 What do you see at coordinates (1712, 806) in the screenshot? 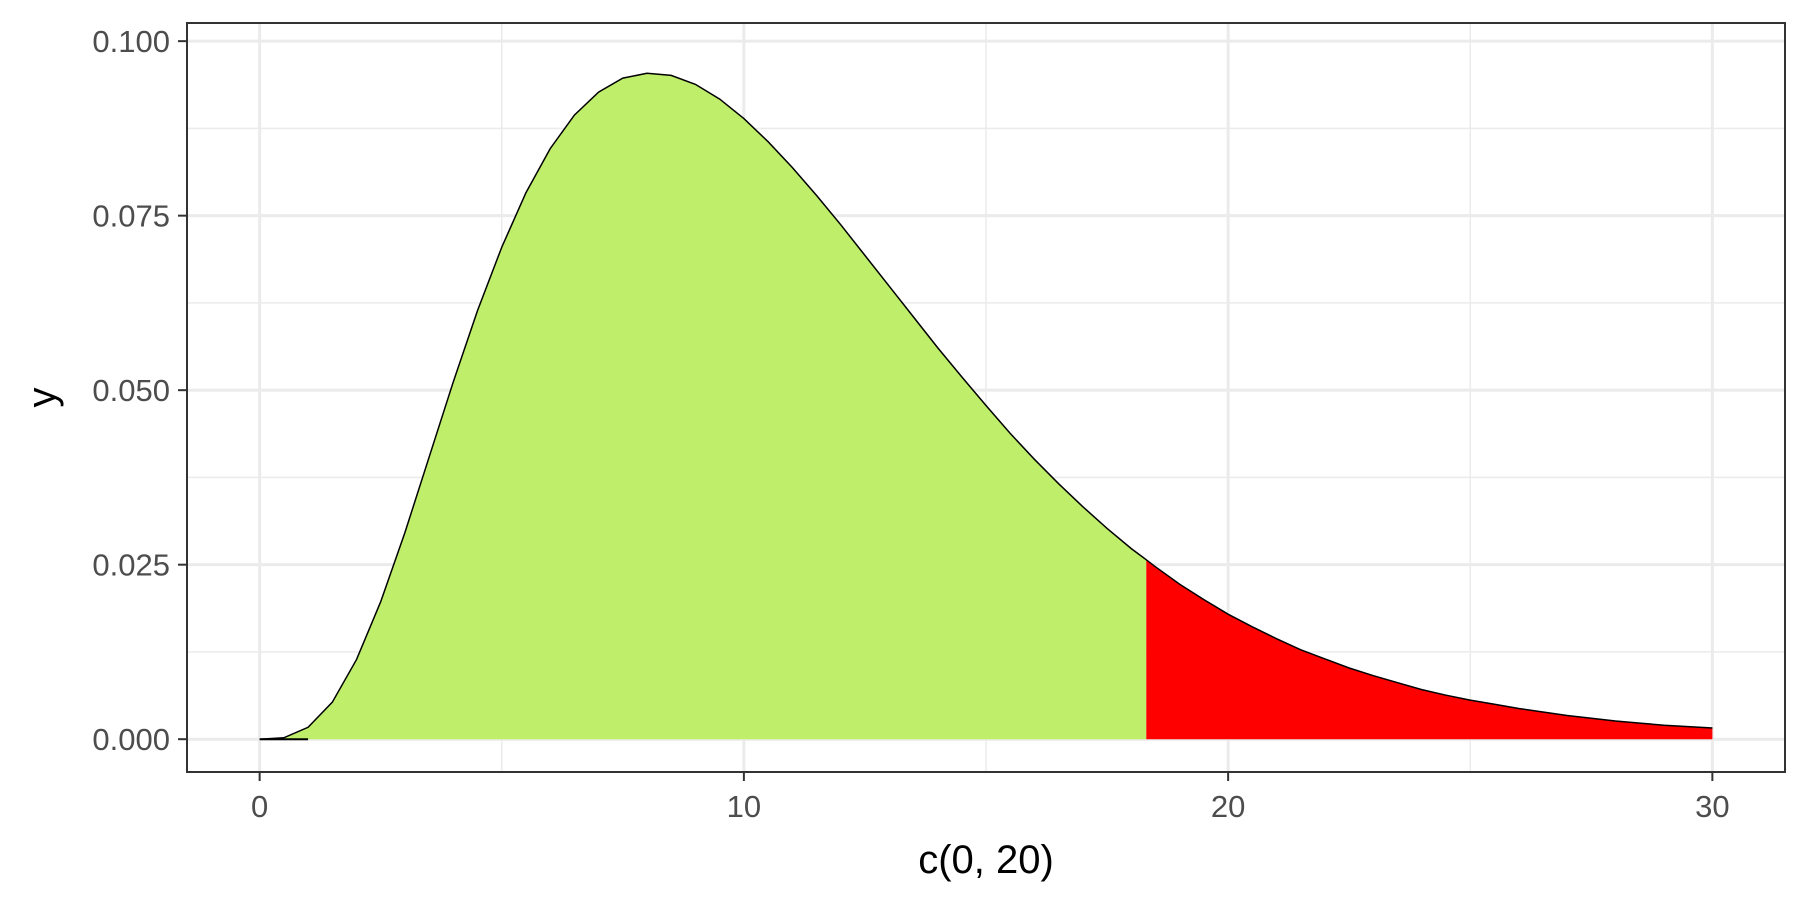
I see `x-tick-label: 30` at bounding box center [1712, 806].